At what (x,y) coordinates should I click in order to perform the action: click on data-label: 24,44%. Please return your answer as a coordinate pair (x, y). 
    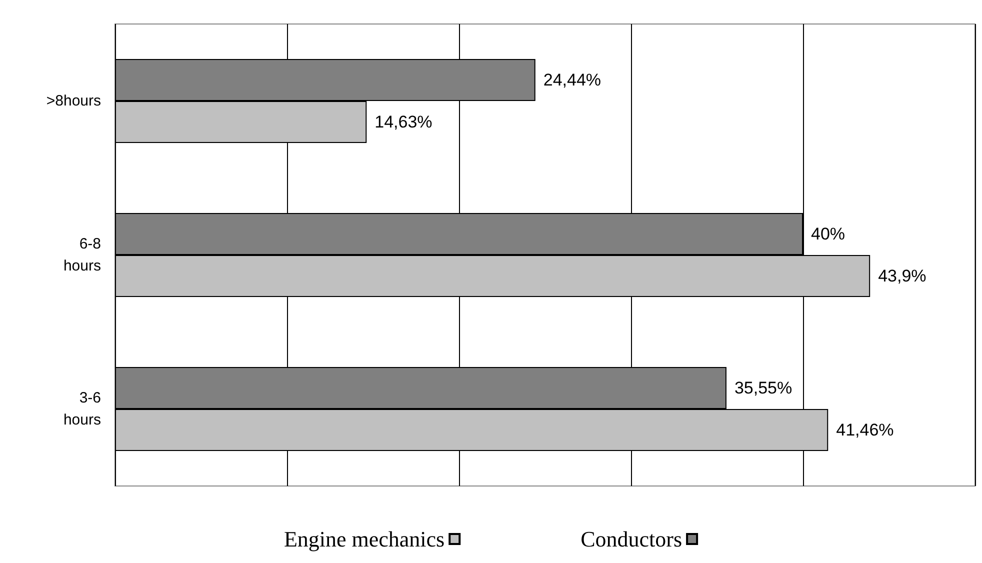
    Looking at the image, I should click on (572, 80).